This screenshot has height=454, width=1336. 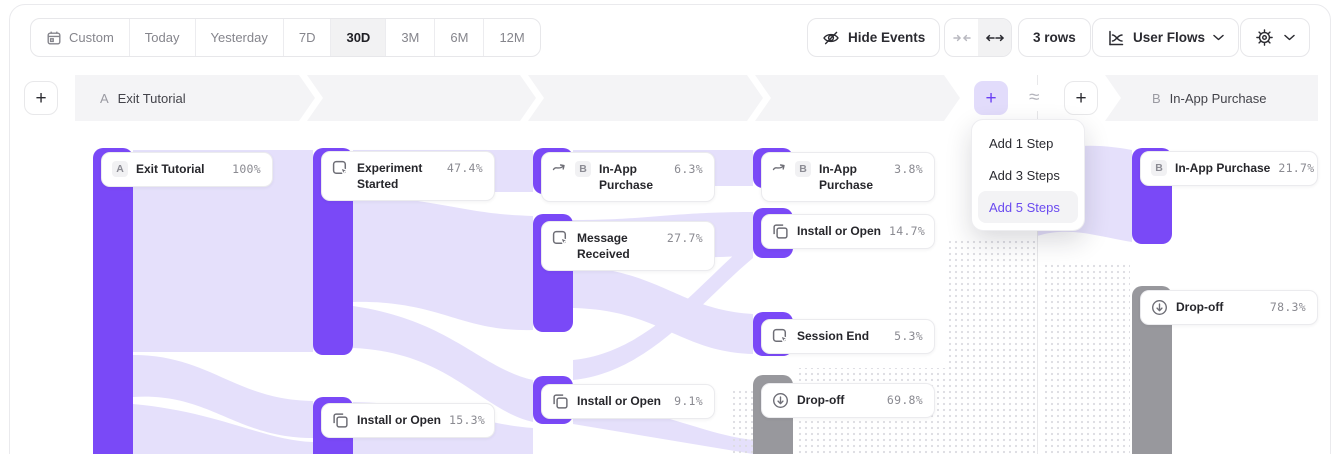 I want to click on node-install-or-open: Install or Open 15.3%, so click(x=408, y=421).